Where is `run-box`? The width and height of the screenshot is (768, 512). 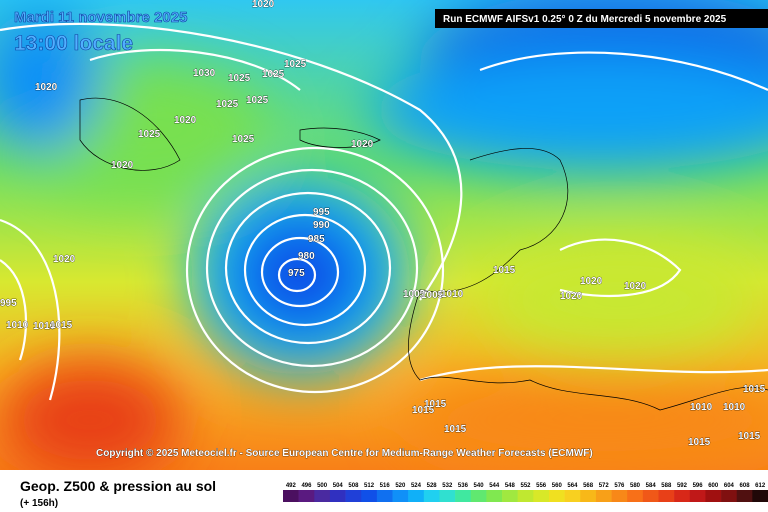 run-box is located at coordinates (601, 18).